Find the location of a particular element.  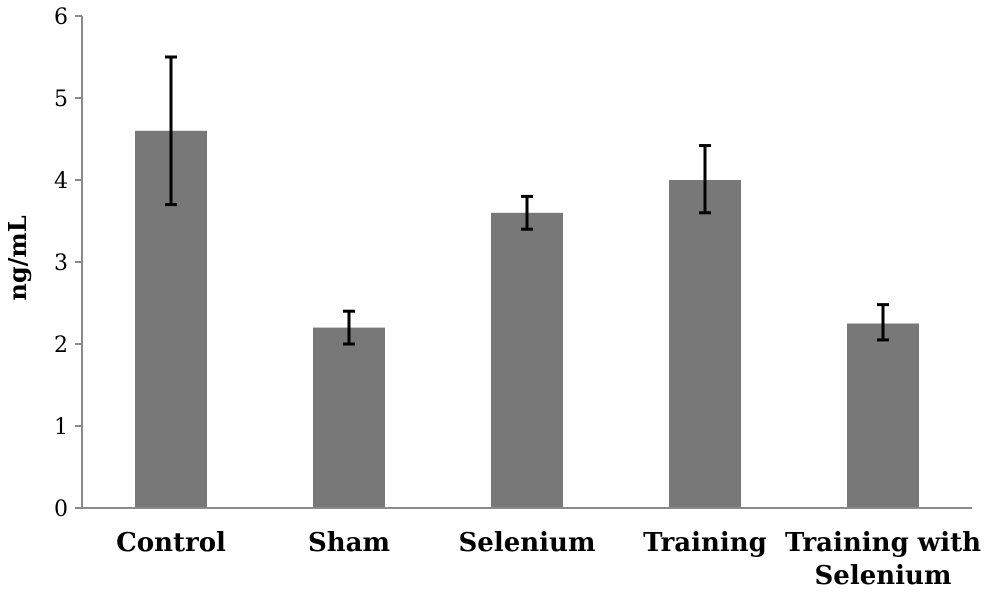

y-tick-label: 6 is located at coordinates (61, 17).